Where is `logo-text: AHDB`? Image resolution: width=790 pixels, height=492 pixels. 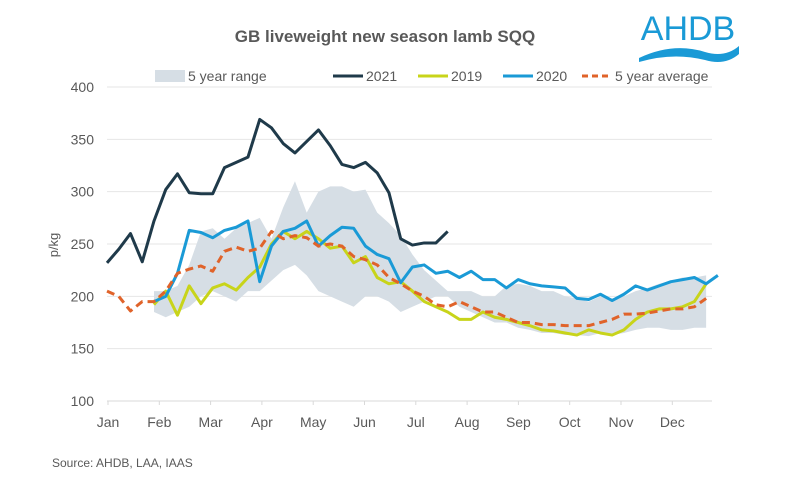
logo-text: AHDB is located at coordinates (688, 29).